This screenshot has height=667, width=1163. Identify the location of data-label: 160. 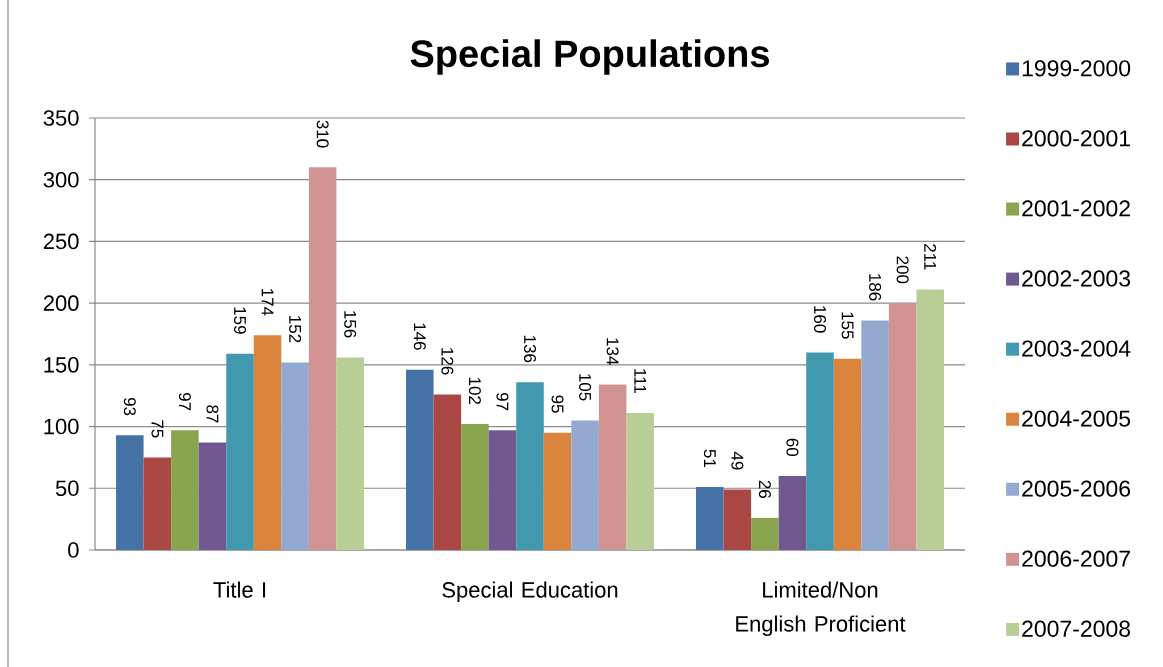
(820, 319).